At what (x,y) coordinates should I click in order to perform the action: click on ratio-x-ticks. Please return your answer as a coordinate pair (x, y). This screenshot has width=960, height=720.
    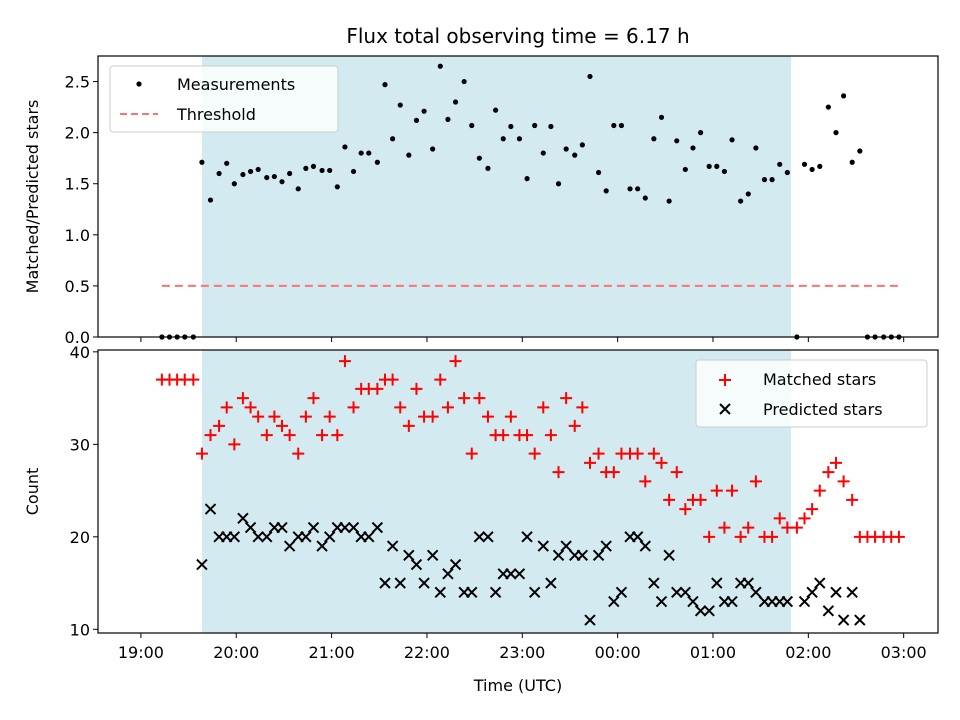
    Looking at the image, I should click on (522, 339).